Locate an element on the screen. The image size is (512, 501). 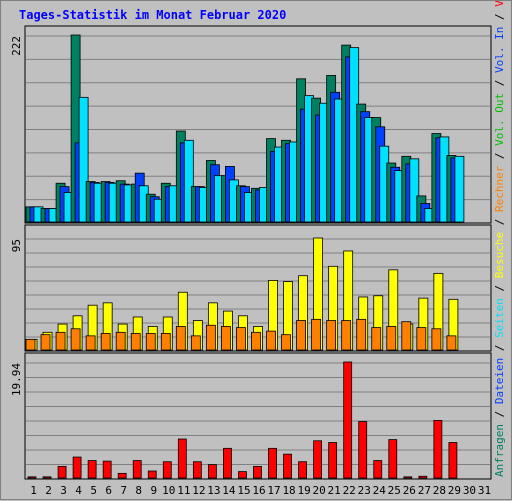
chart-title: Tages-Statistik im Monat Februar 2020 is located at coordinates (153, 15).